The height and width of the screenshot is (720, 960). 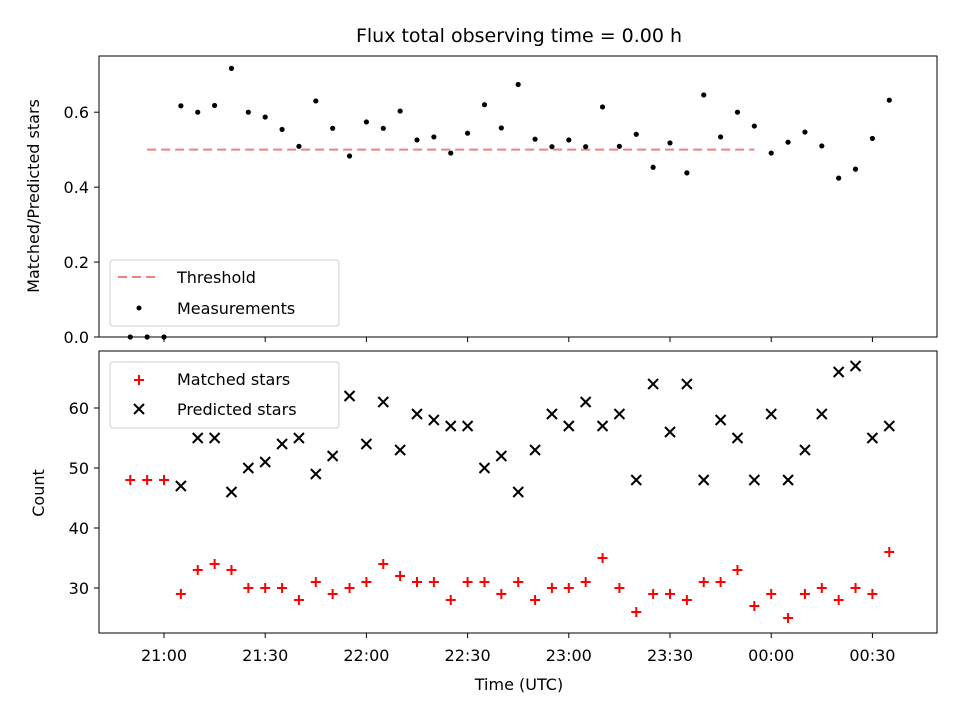 I want to click on legend-measurements-swatch, so click(x=139, y=308).